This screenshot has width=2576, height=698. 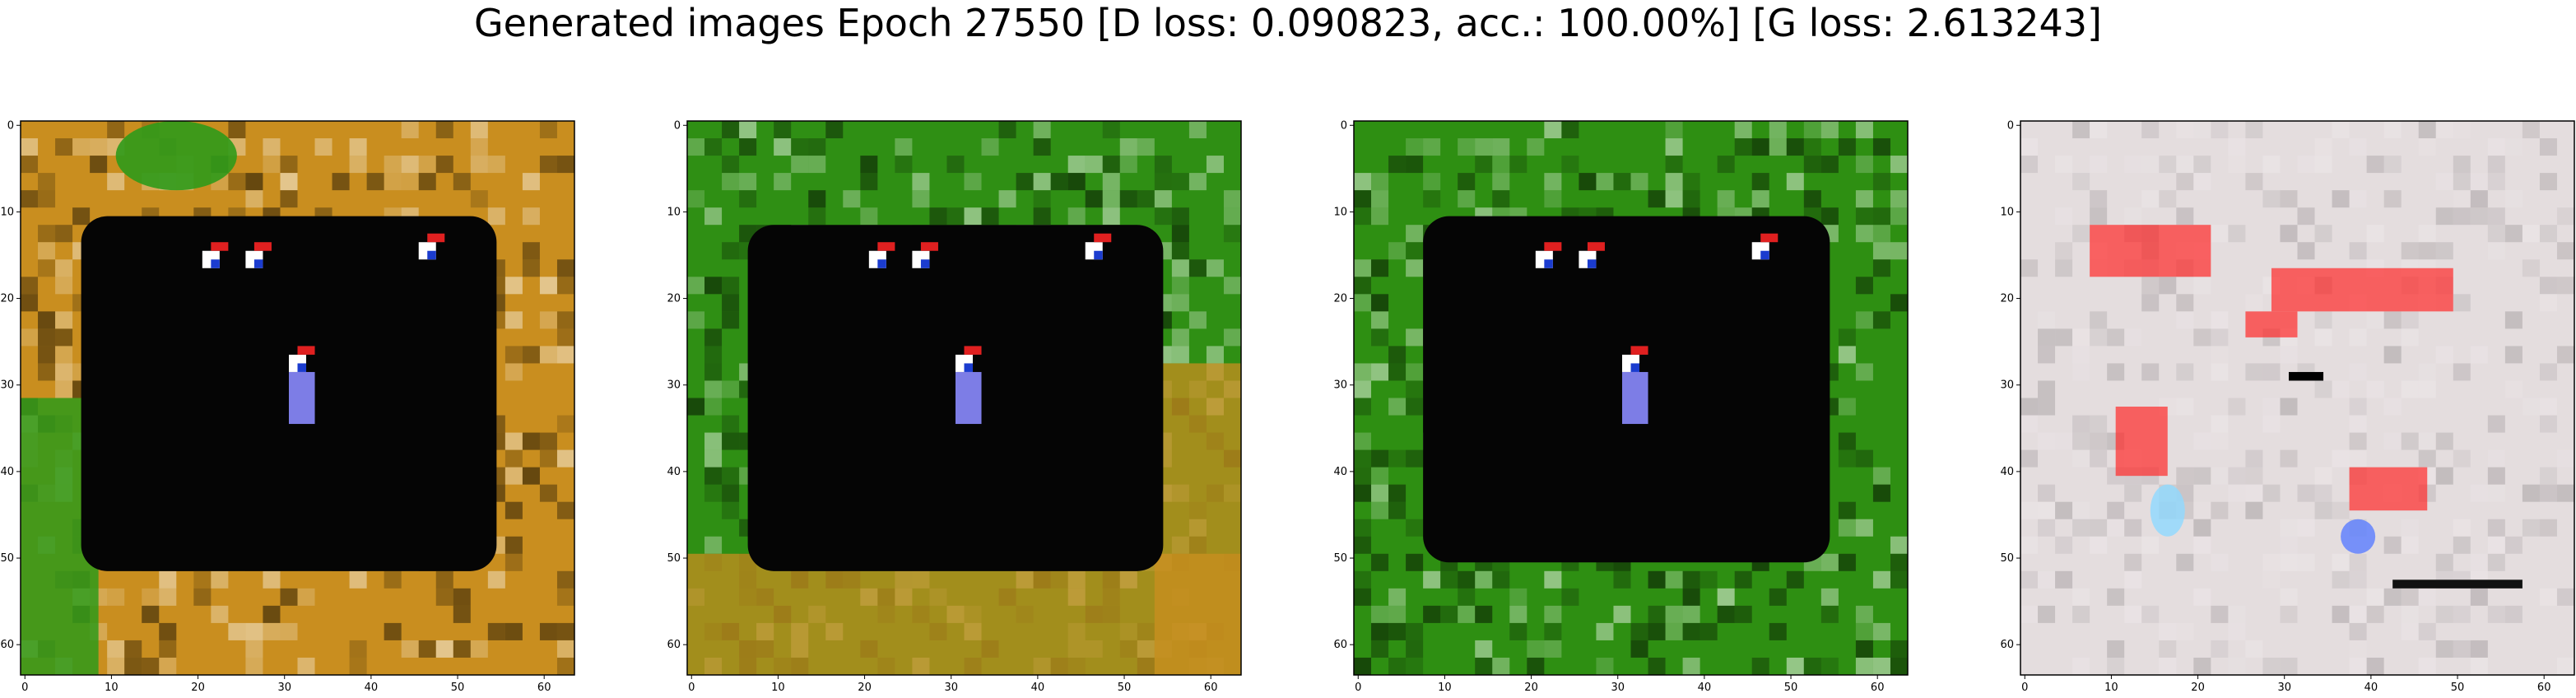 What do you see at coordinates (1197, 519) in the screenshot?
I see `orange-band-right` at bounding box center [1197, 519].